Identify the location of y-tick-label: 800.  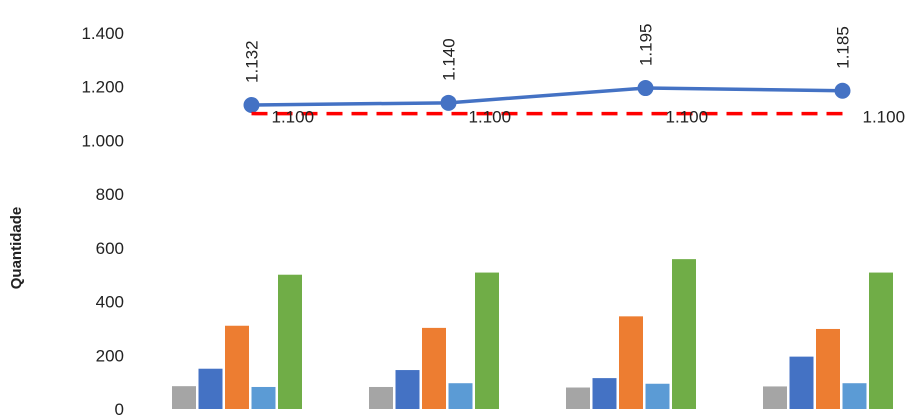
(110, 194).